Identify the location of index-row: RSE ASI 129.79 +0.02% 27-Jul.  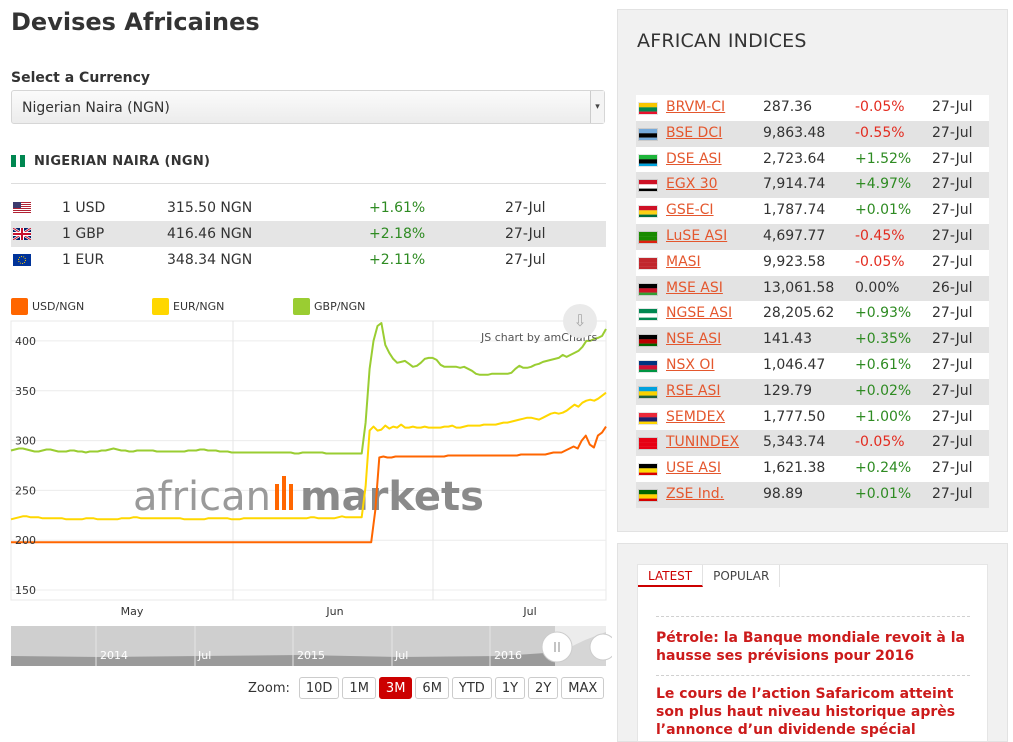
(812, 391).